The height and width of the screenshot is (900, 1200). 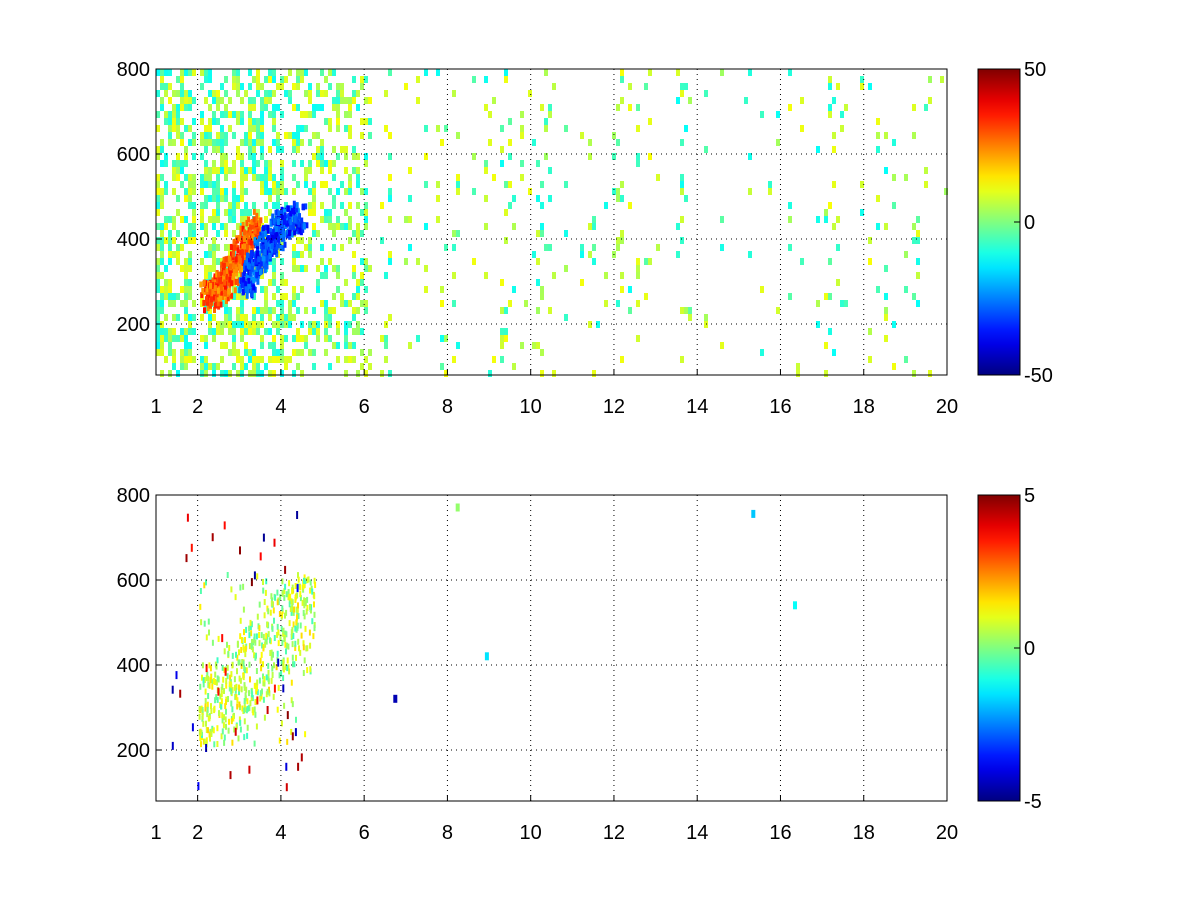 What do you see at coordinates (1038, 376) in the screenshot?
I see `colorbar-tick-label: -50` at bounding box center [1038, 376].